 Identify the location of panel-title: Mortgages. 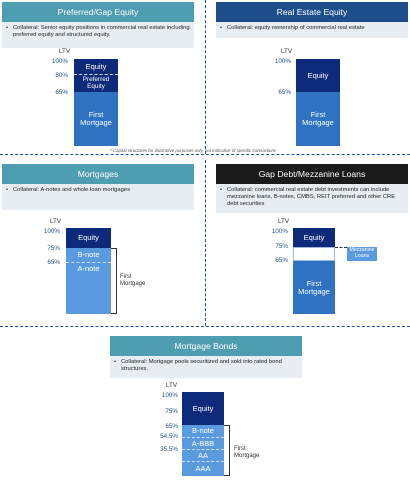
(98, 174).